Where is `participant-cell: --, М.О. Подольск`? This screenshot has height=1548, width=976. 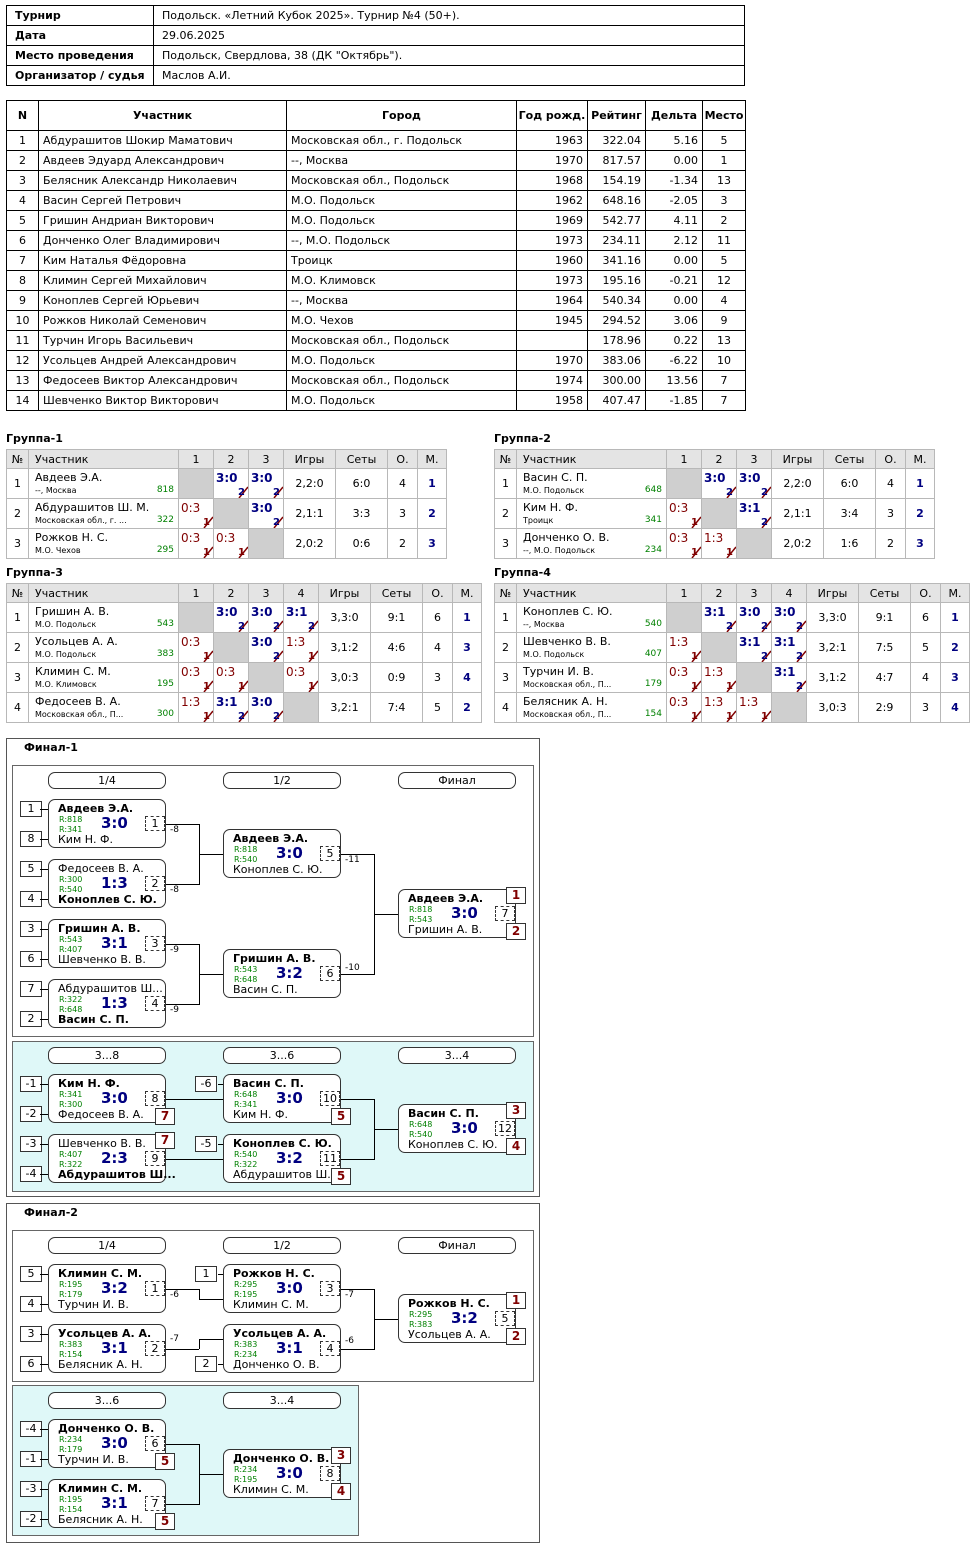
participant-cell: --, М.О. Подольск is located at coordinates (401, 240).